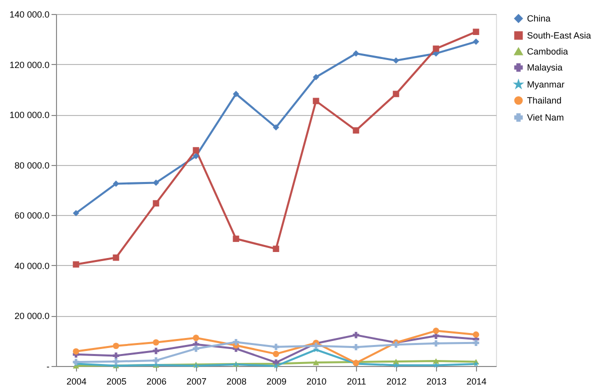  What do you see at coordinates (546, 85) in the screenshot?
I see `legend-label: Myanmar` at bounding box center [546, 85].